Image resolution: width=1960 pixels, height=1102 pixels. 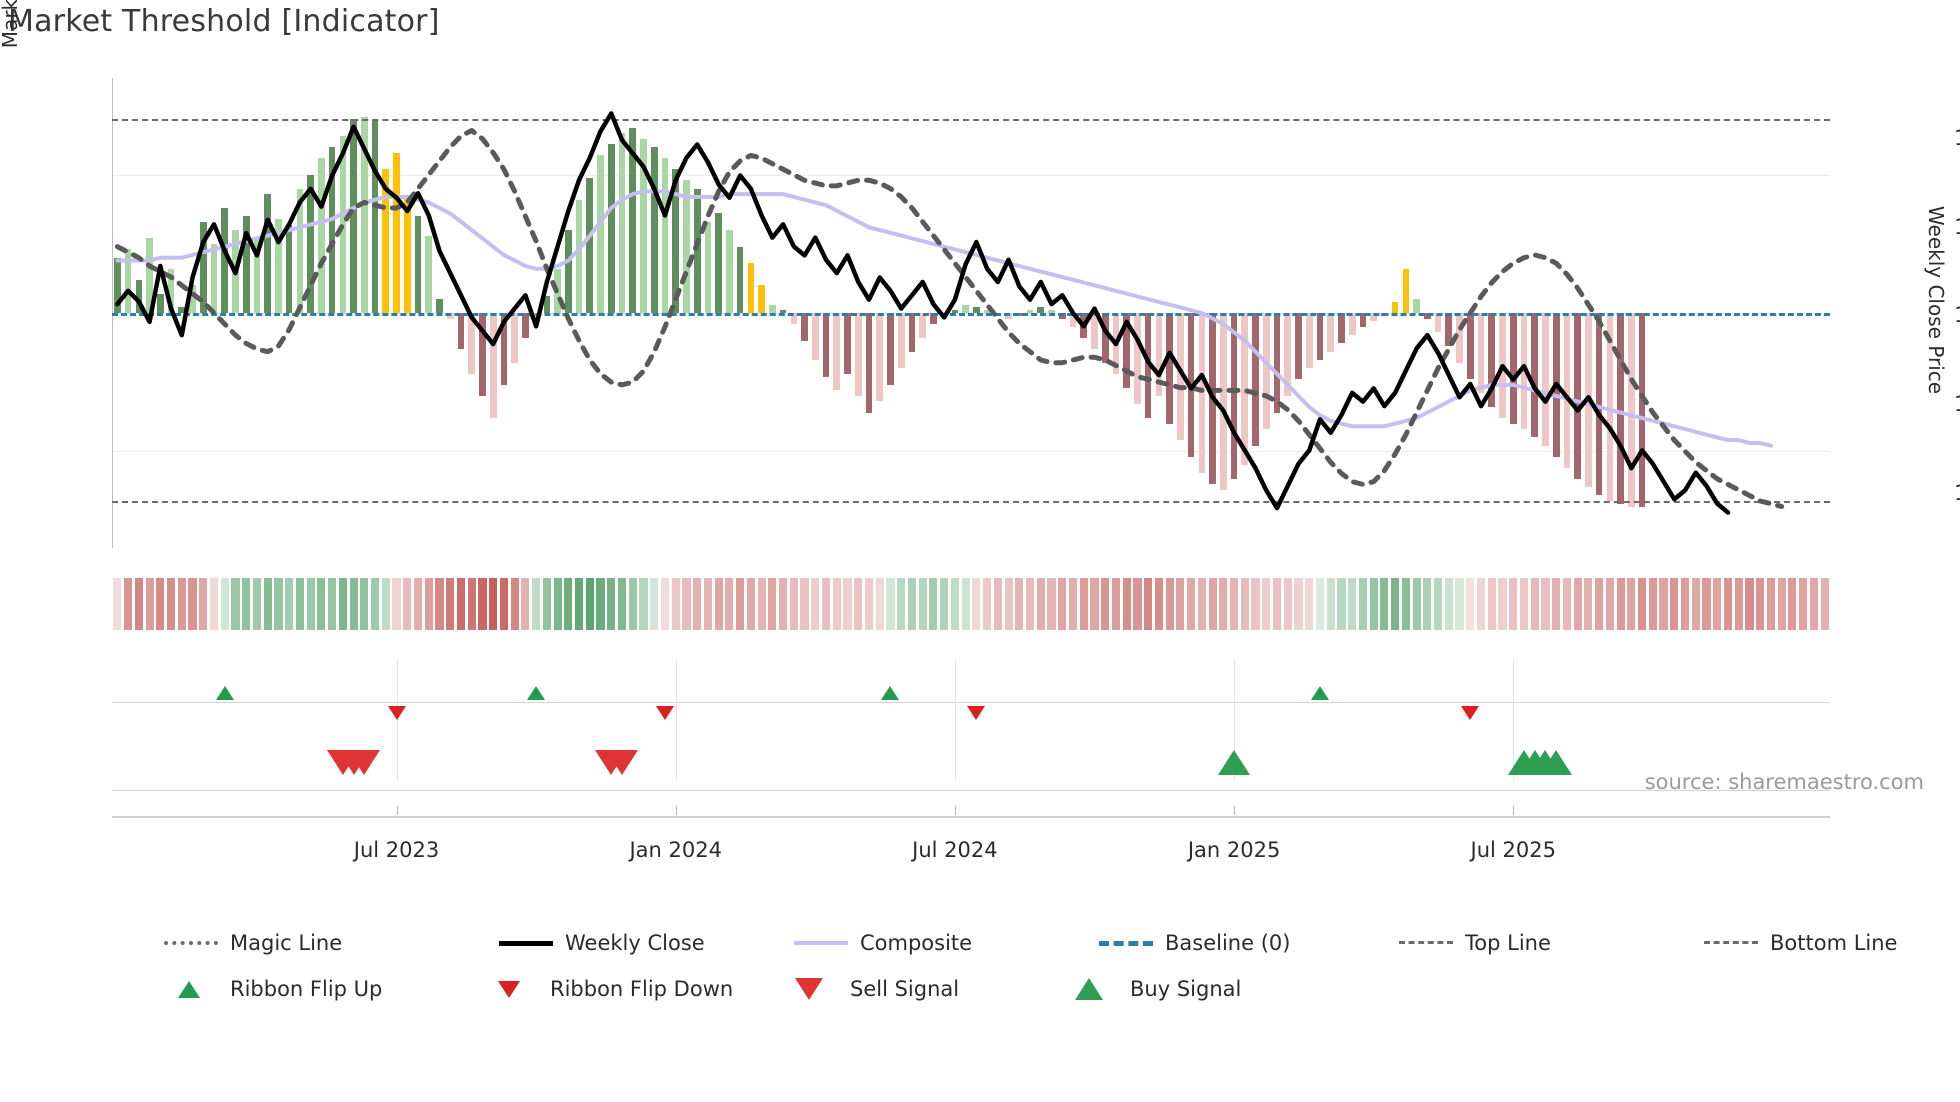 I want to click on legend-item: Composite, so click(x=881, y=943).